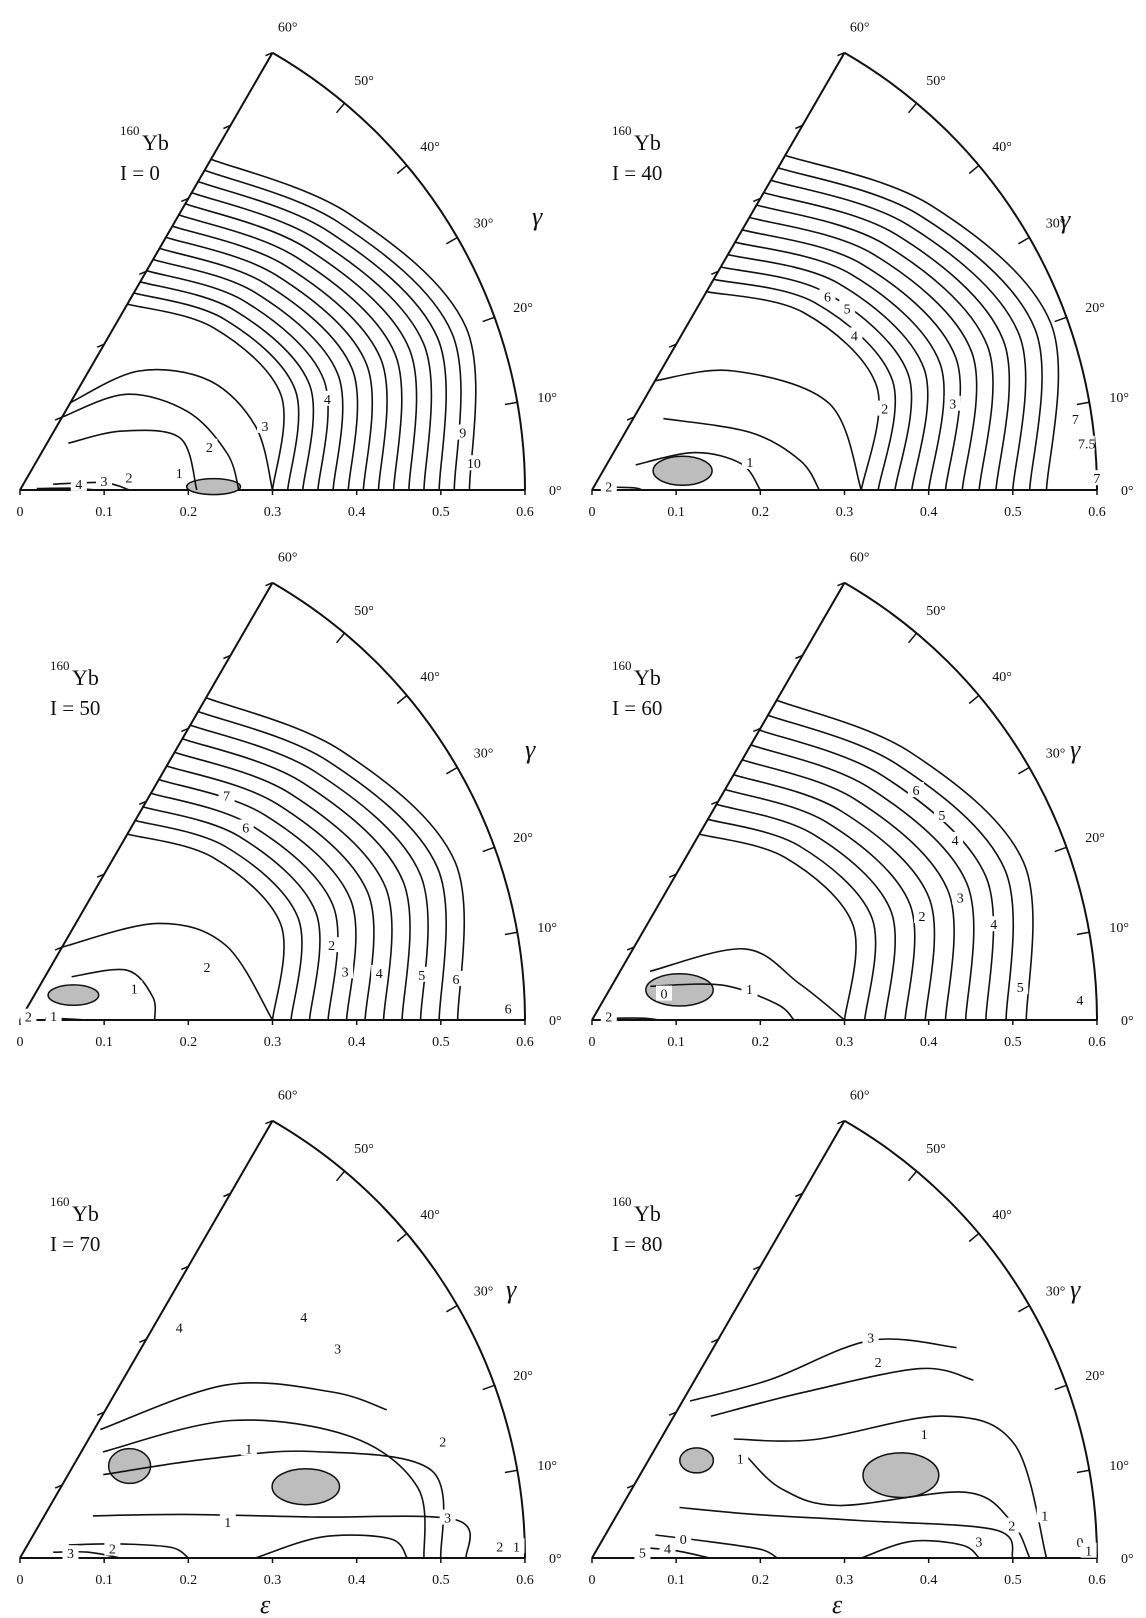 The width and height of the screenshot is (1146, 1618). I want to click on nucleus-mass: 160, so click(60, 665).